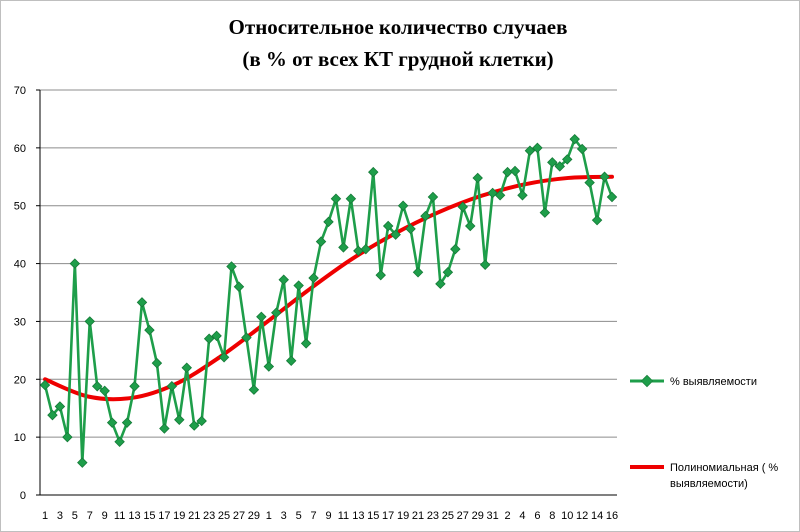  What do you see at coordinates (388, 516) in the screenshot?
I see `x-tick-label: 17` at bounding box center [388, 516].